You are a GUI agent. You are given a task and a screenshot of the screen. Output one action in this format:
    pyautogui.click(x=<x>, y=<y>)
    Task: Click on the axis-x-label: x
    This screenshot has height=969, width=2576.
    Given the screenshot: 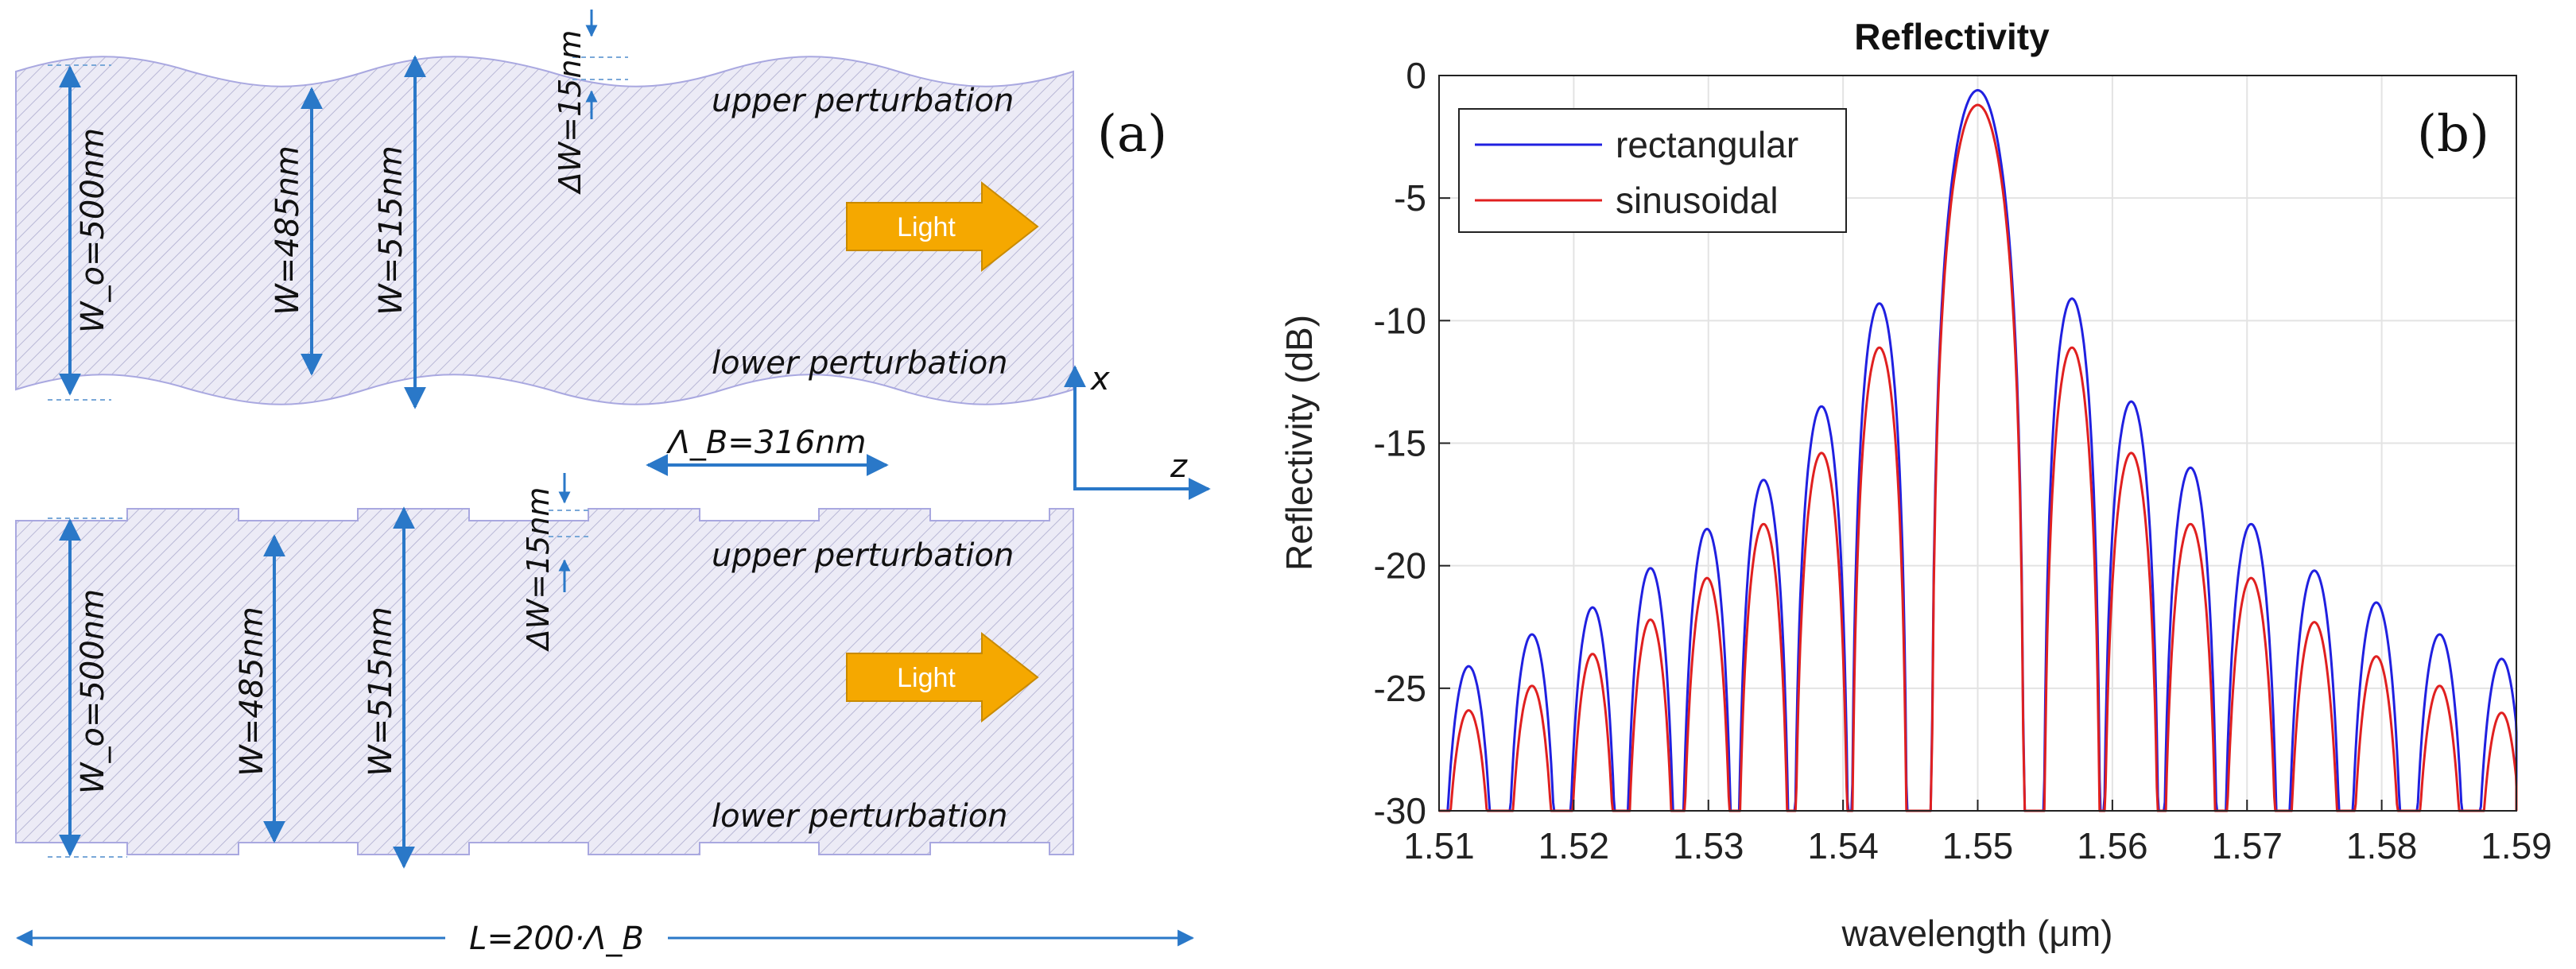 What is the action you would take?
    pyautogui.click(x=1099, y=379)
    